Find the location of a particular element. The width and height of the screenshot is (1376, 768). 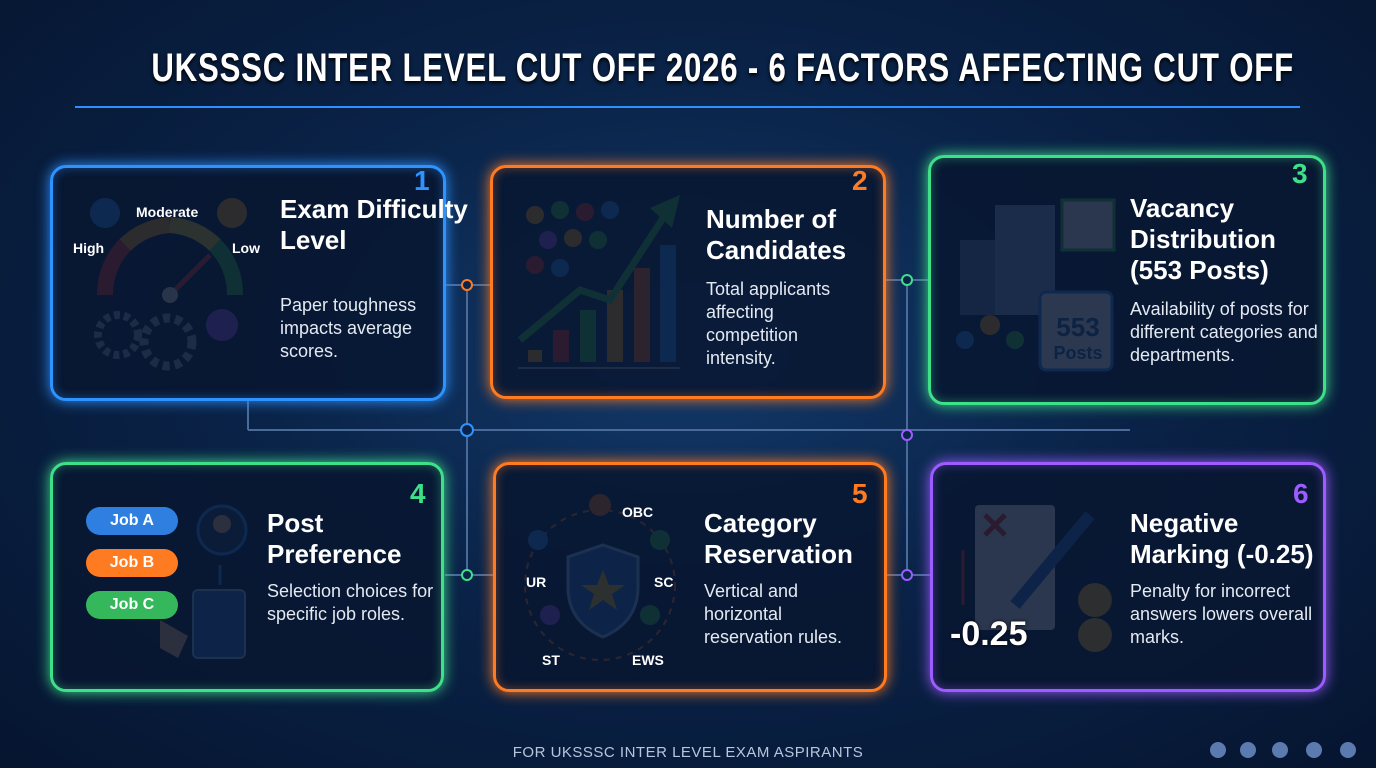

icon-label: EWS is located at coordinates (648, 660).